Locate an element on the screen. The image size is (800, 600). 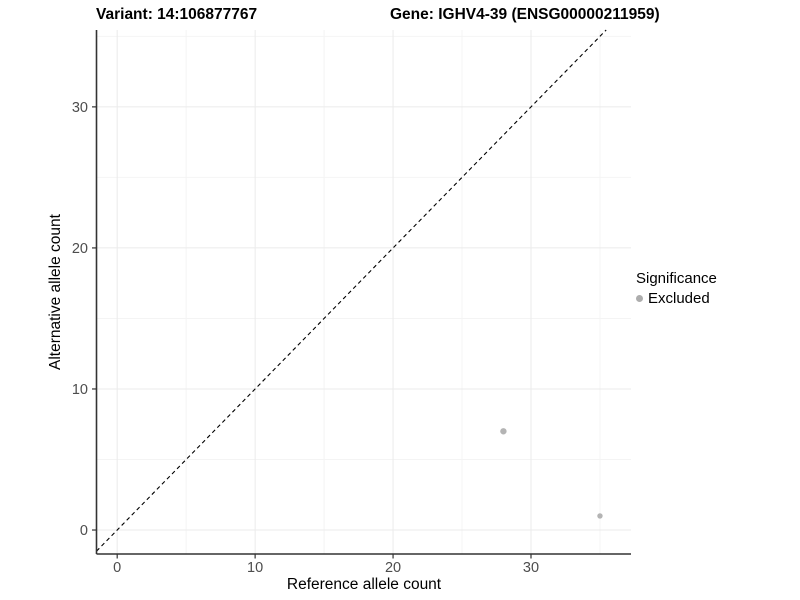
gene-title: Gene: IGHV4-39 (ENSG00000211959) is located at coordinates (525, 14).